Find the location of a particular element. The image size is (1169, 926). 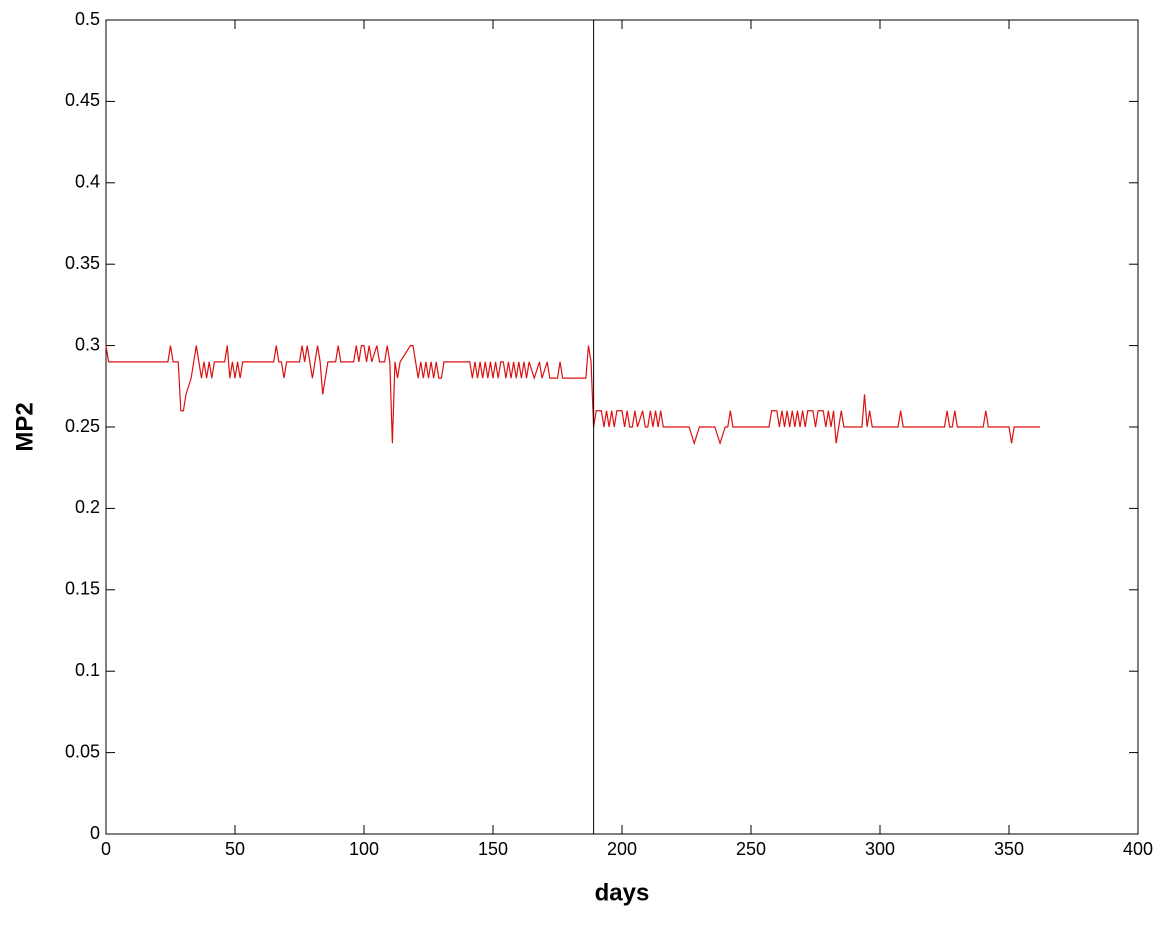

x-tick-label: 200 is located at coordinates (622, 849).